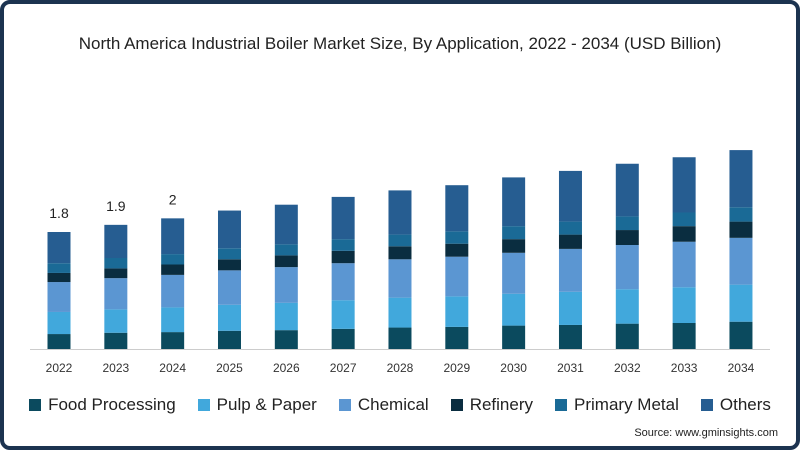 The width and height of the screenshot is (800, 450). Describe the element at coordinates (400, 240) in the screenshot. I see `bar-segment-primary-metal-2028` at that location.